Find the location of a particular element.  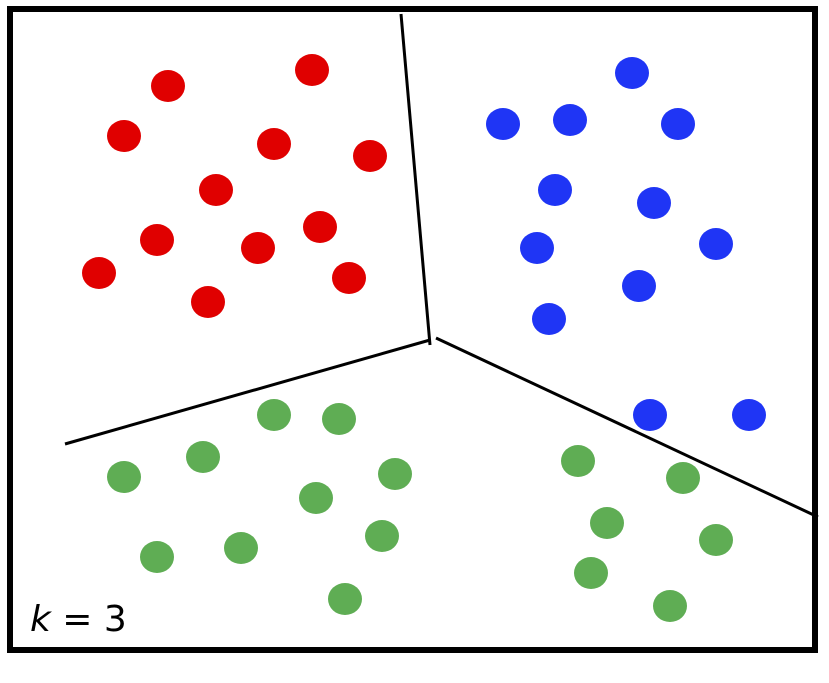

k-value: = 3 is located at coordinates (88, 619).